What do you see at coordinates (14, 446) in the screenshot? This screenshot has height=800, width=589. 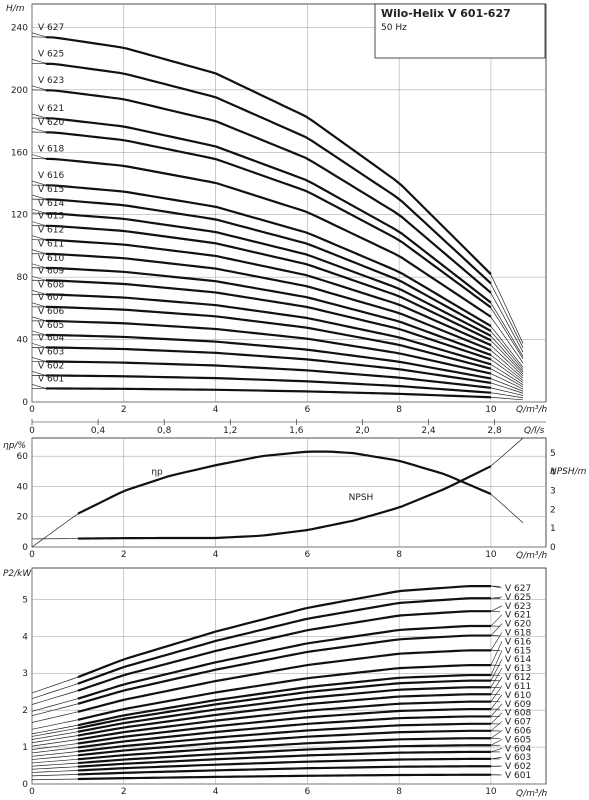 I see `eff-ylabel: ηp/%` at bounding box center [14, 446].